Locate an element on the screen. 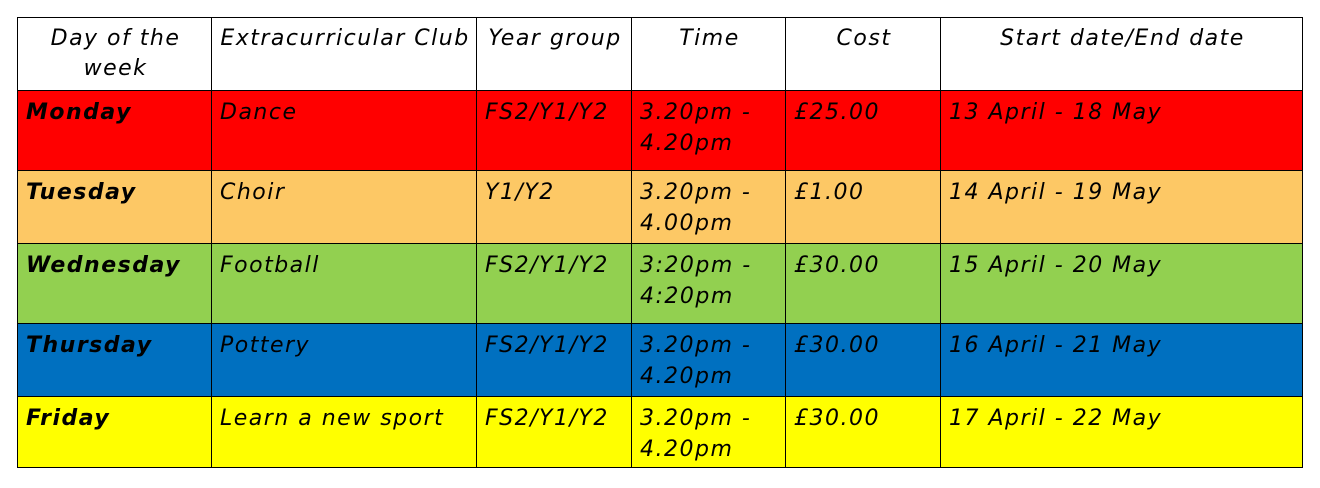  header-club: Extracurricular Club is located at coordinates (344, 54).